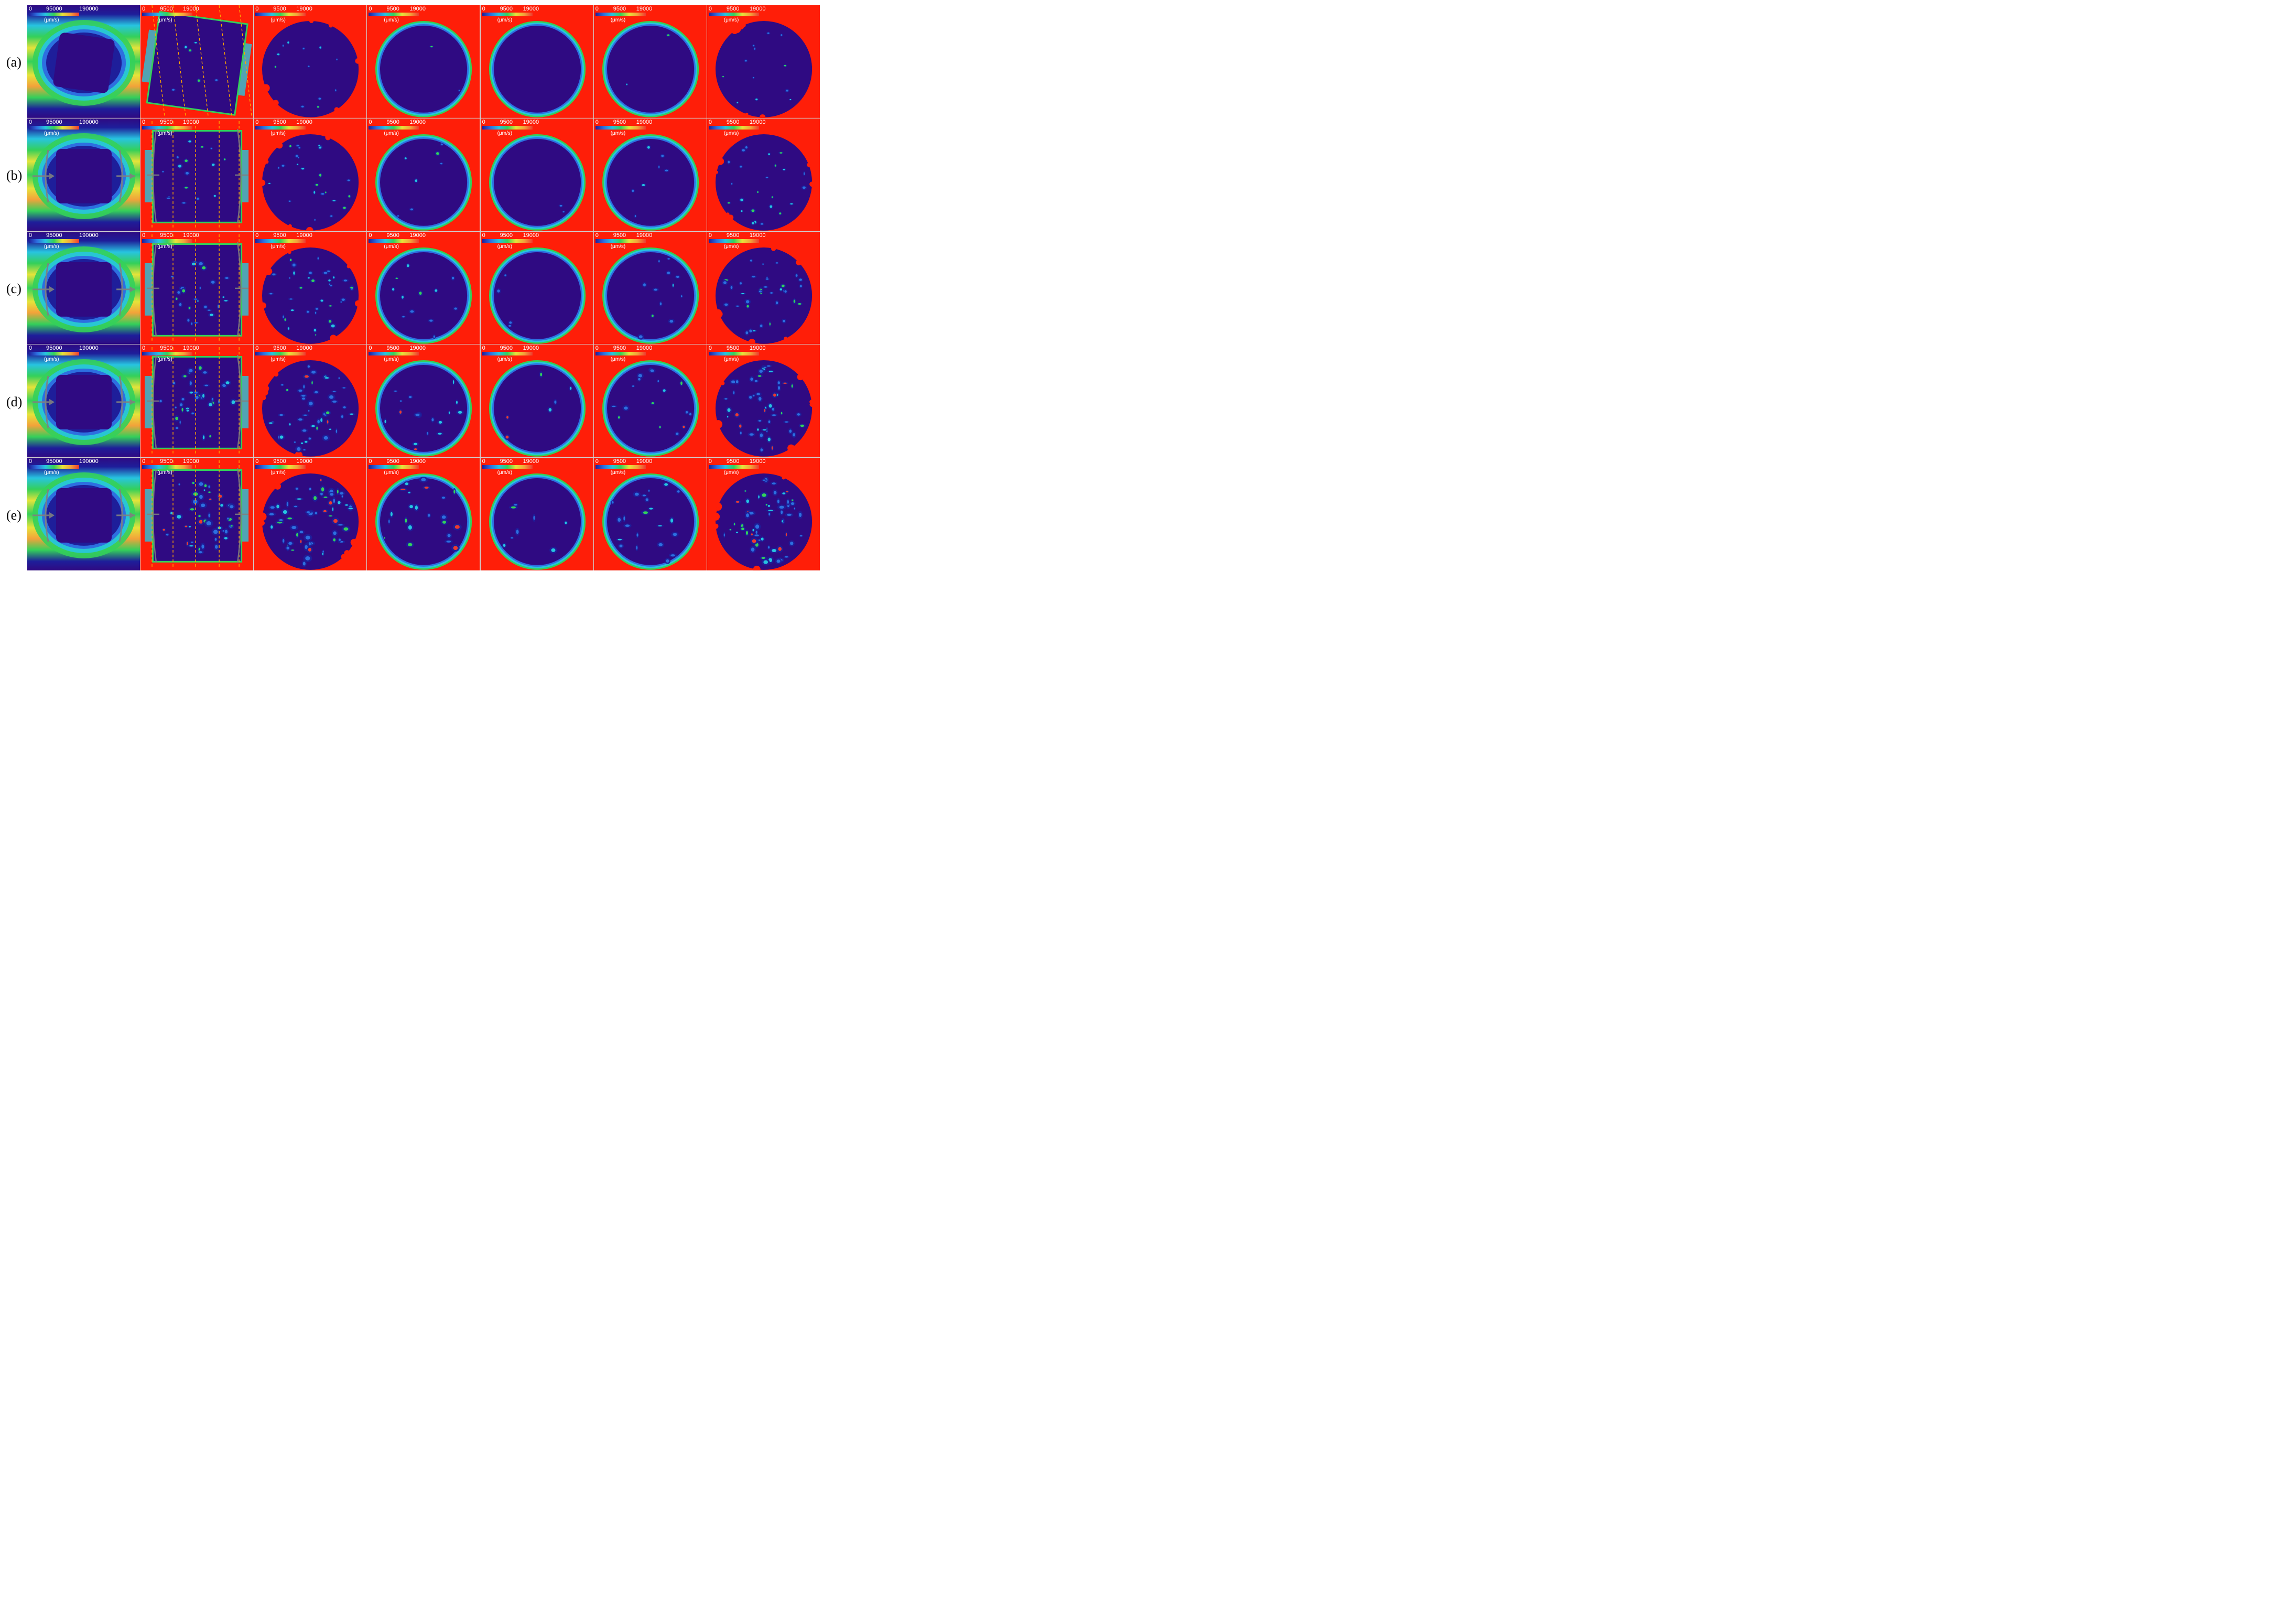  What do you see at coordinates (197, 289) in the screenshot?
I see `sample-section` at bounding box center [197, 289].